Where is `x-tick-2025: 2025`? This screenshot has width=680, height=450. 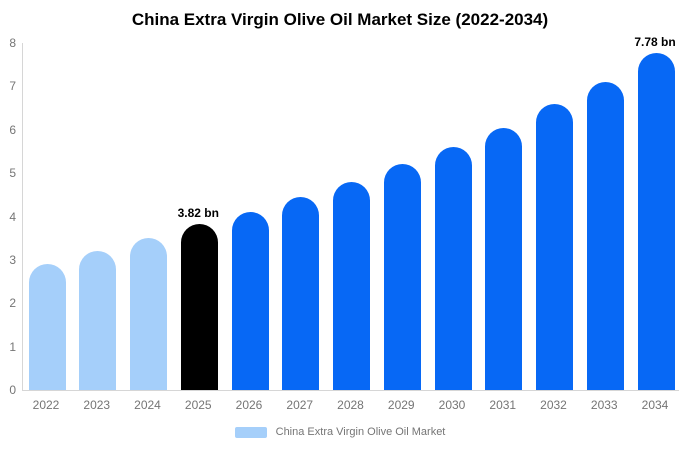
x-tick-2025: 2025 is located at coordinates (198, 405).